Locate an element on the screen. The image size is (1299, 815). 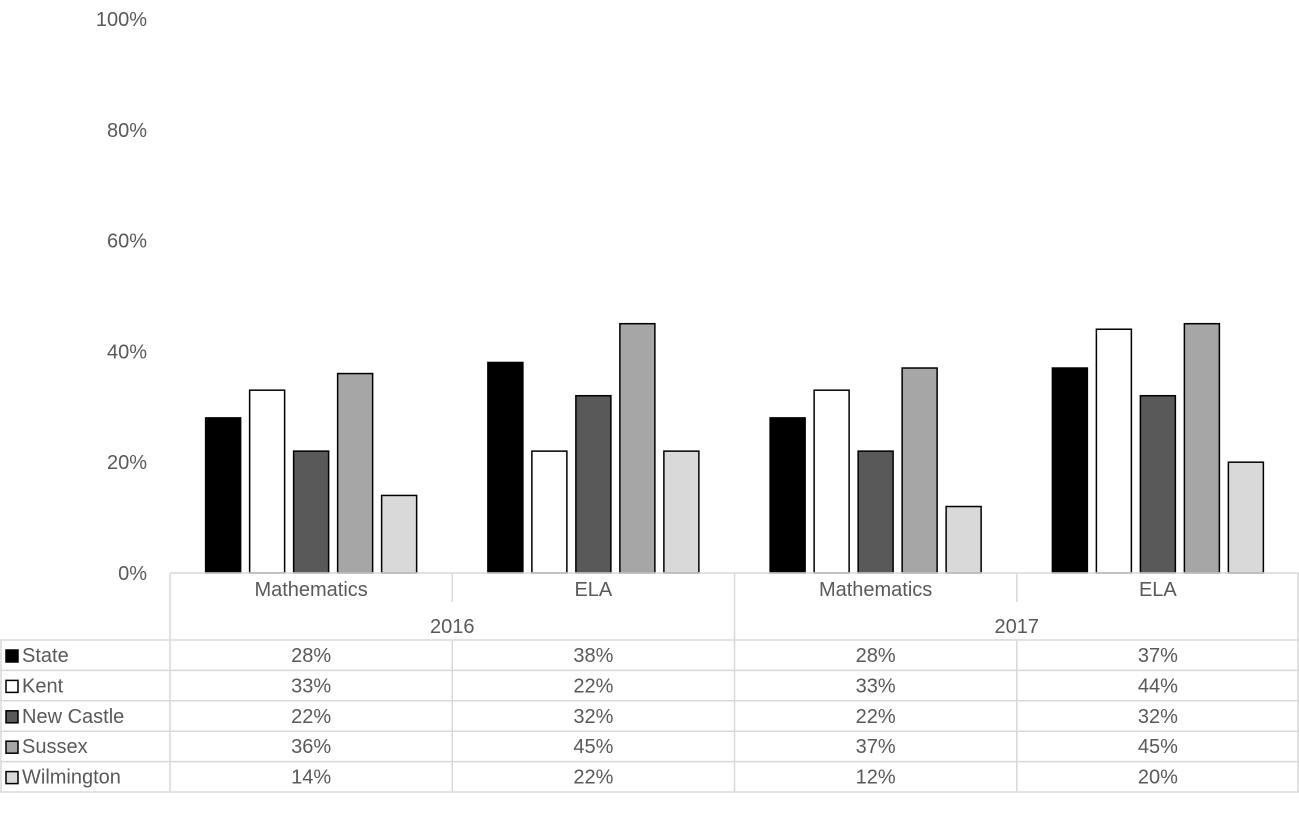
y-tick-label: 100% is located at coordinates (121, 20).